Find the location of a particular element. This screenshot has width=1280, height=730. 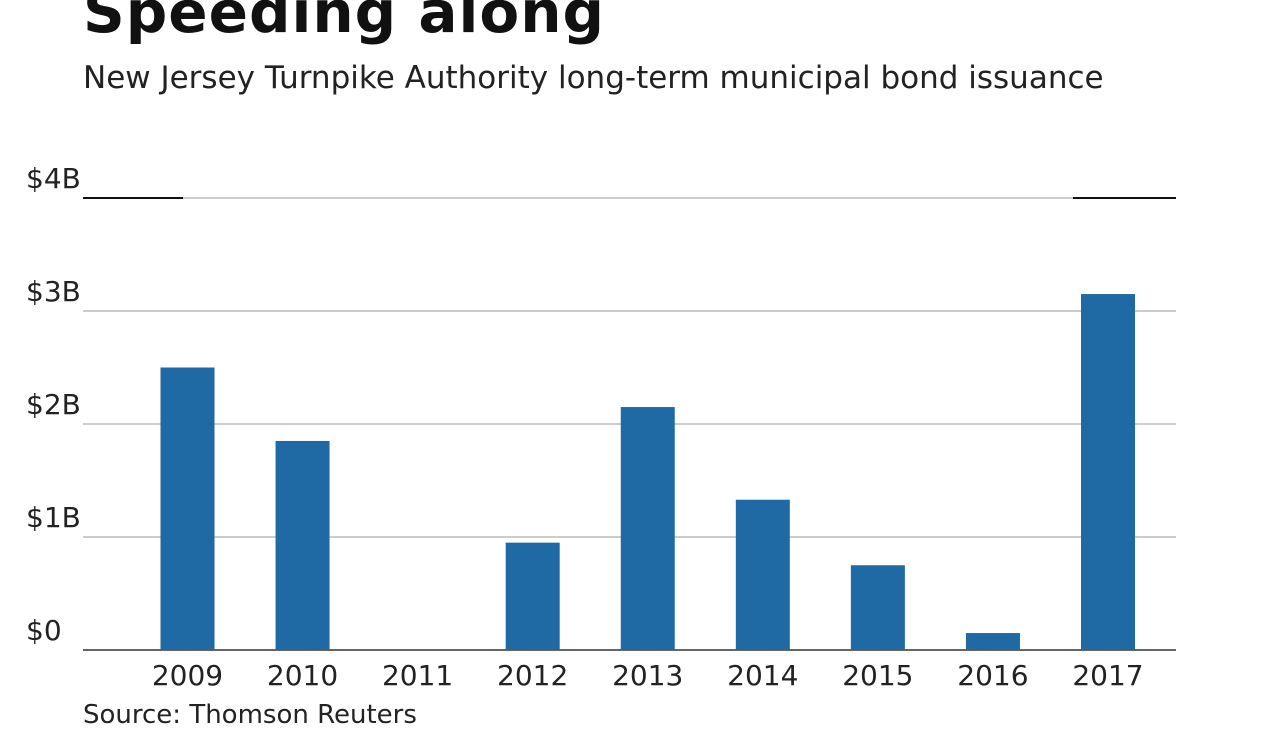

x-tick-label-2016: 2016 is located at coordinates (992, 675).